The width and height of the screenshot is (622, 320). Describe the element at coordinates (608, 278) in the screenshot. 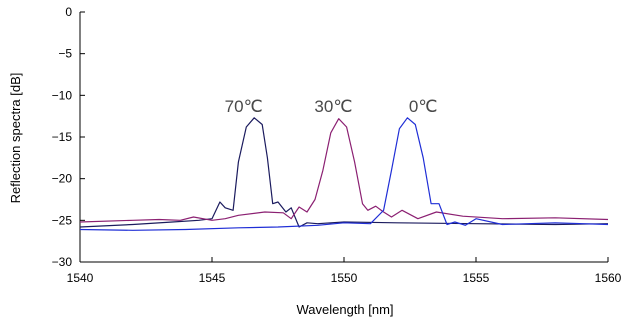

I see `x-tick-label: 1560` at that location.